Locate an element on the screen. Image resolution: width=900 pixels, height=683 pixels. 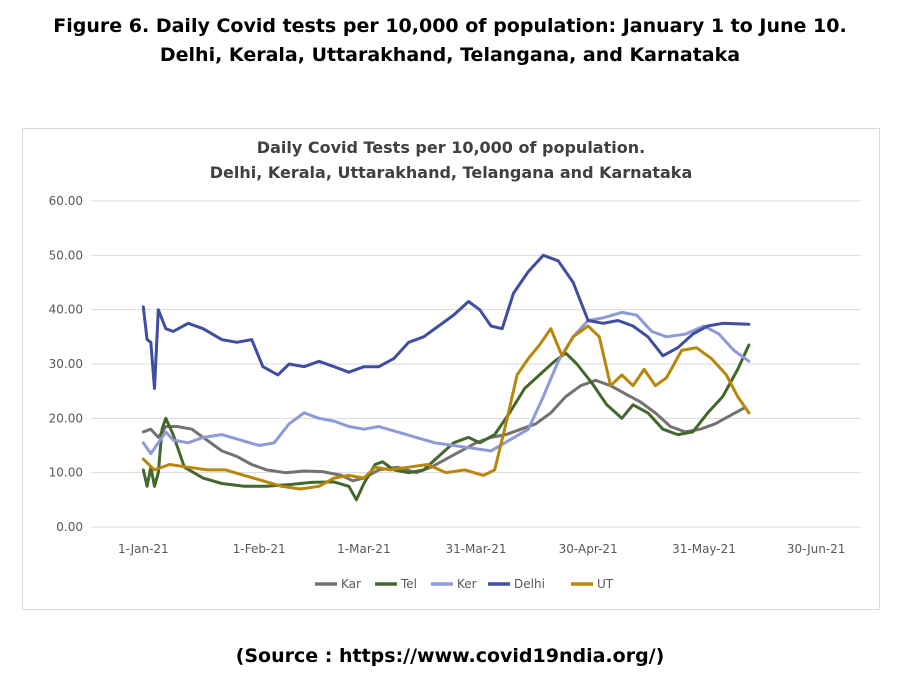
y-tick-label-3: 30.00 is located at coordinates (66, 364).